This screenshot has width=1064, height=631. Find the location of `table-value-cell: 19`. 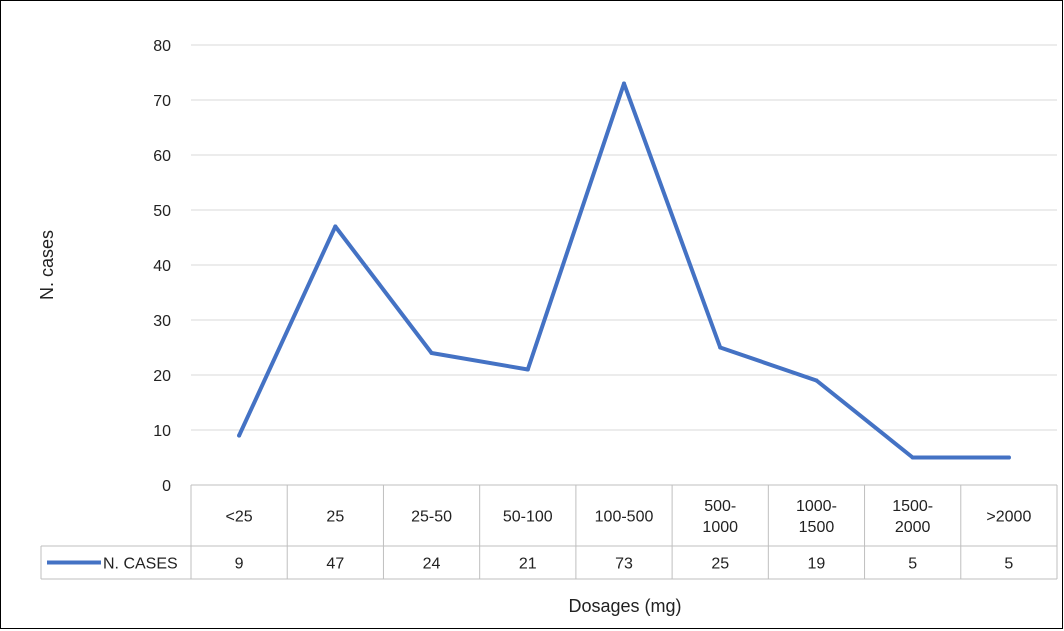

table-value-cell: 19 is located at coordinates (817, 564).